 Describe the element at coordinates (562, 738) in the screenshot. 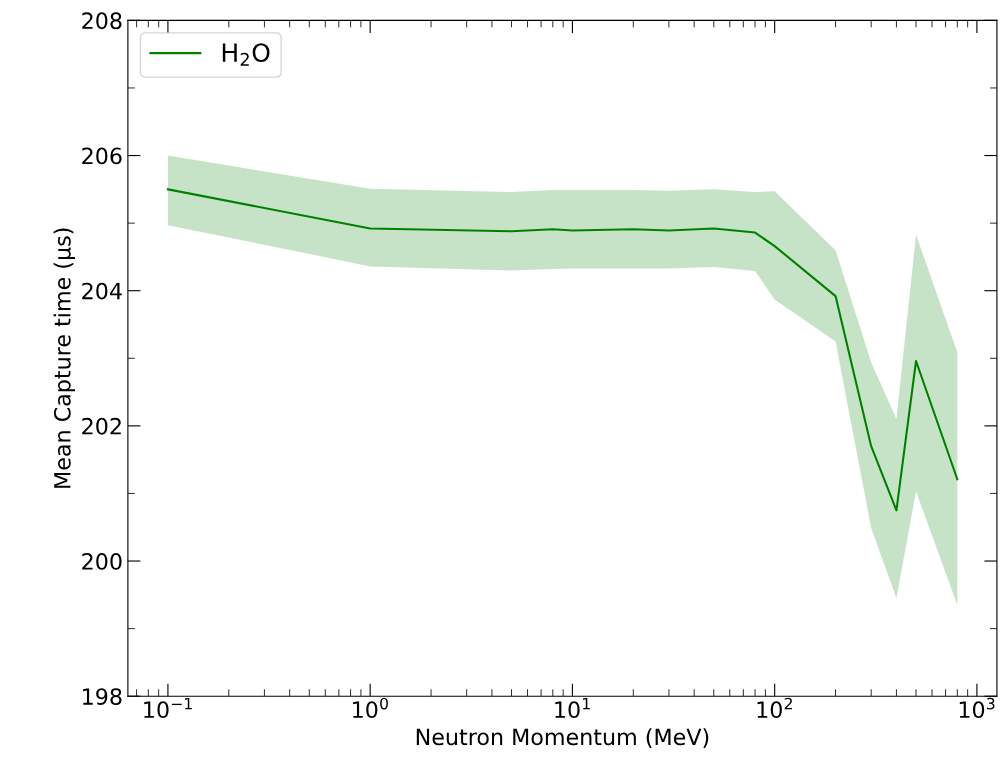

I see `x-axis-title: Neutron Momentum (MeV)` at that location.